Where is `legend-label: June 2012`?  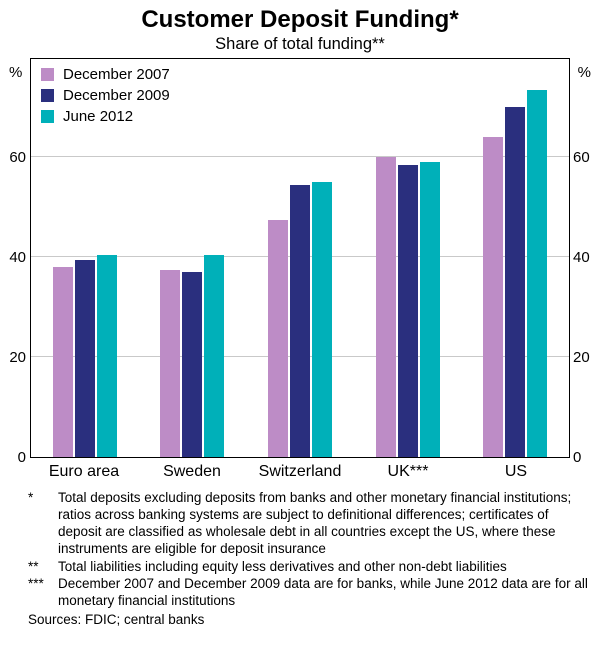 legend-label: June 2012 is located at coordinates (98, 116).